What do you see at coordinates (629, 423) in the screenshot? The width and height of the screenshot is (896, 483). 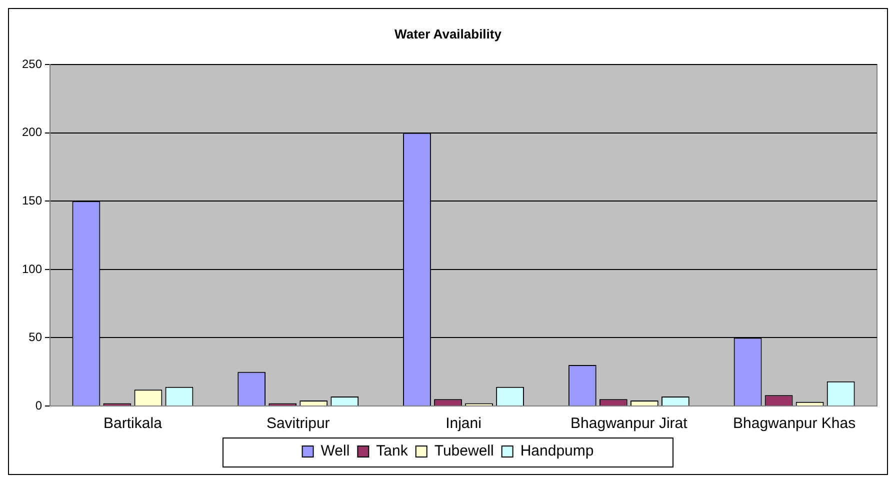 I see `x-tick-label: Bhagwanpur Jirat` at bounding box center [629, 423].